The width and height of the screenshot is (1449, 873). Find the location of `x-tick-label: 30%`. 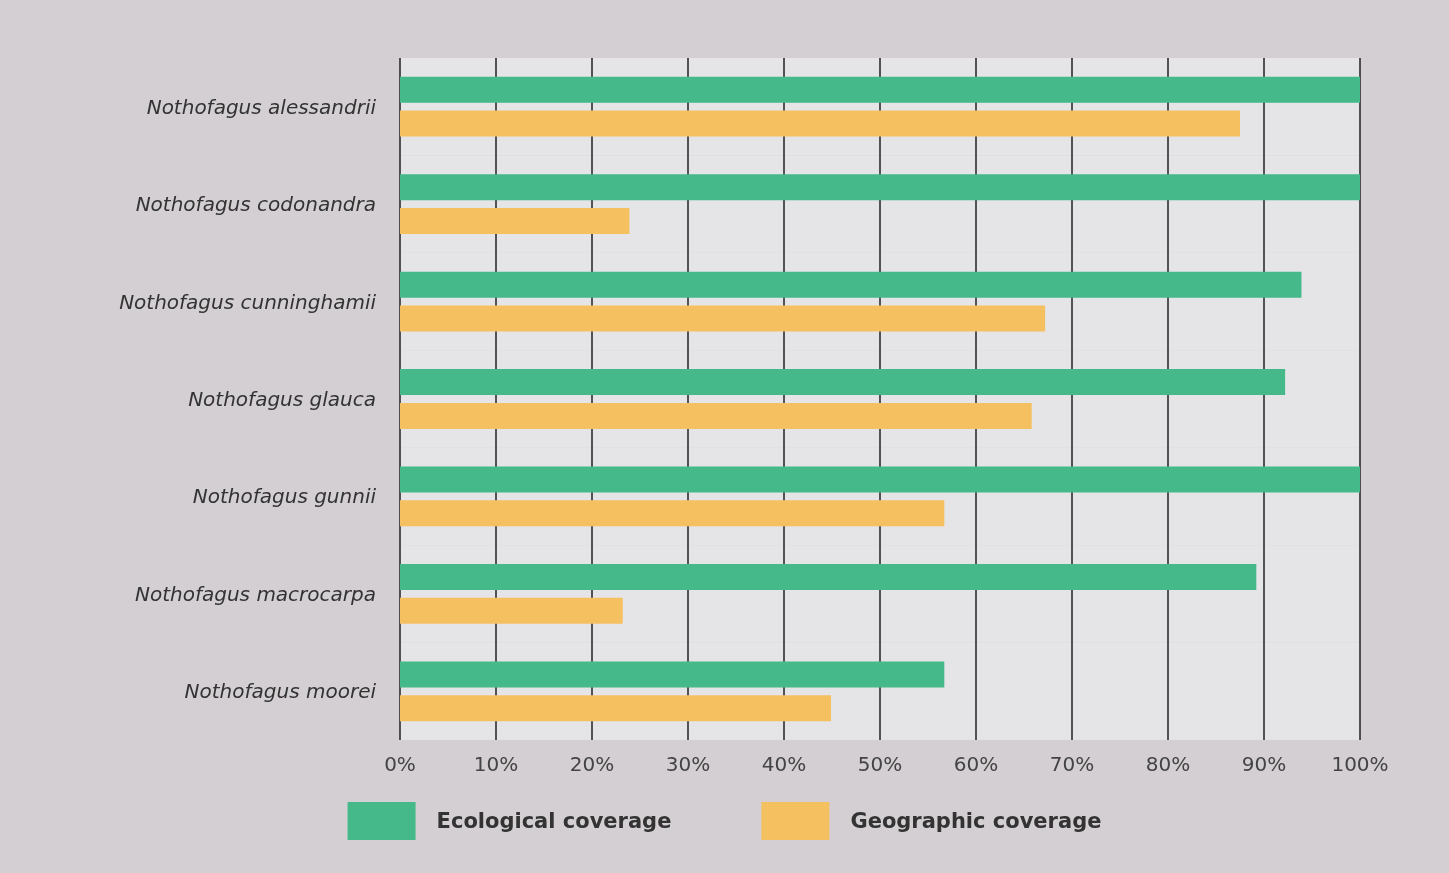

x-tick-label: 30% is located at coordinates (688, 764).